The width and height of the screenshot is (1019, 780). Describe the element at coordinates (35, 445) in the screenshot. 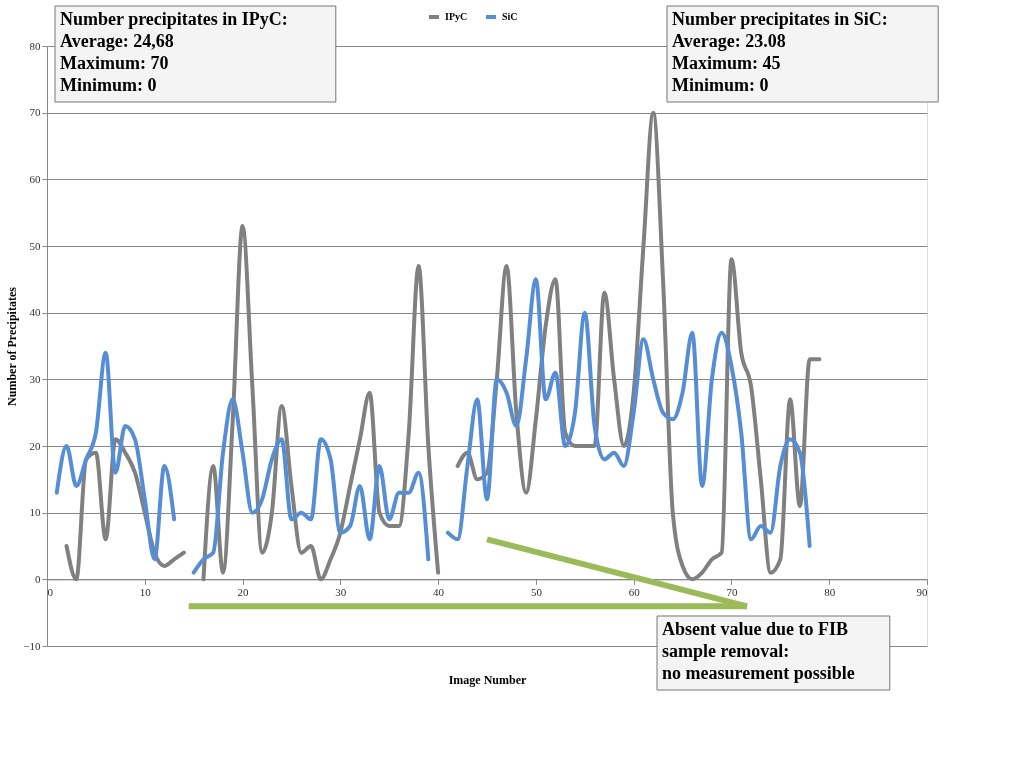

I see `y-tick-label: 20` at that location.